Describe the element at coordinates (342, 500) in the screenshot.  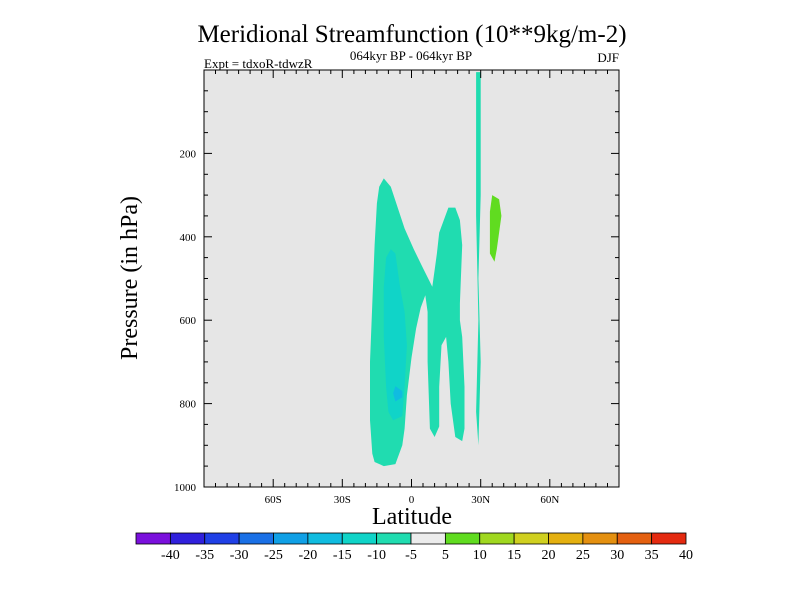
I see `x-tick-label: 30S` at that location.